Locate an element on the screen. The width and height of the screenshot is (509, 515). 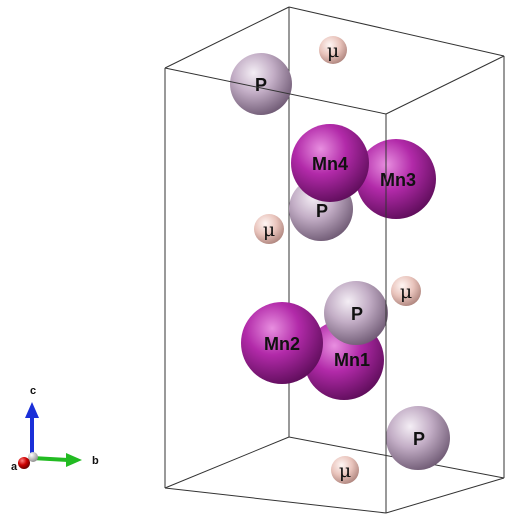
atom-label: Mn3 is located at coordinates (398, 180).